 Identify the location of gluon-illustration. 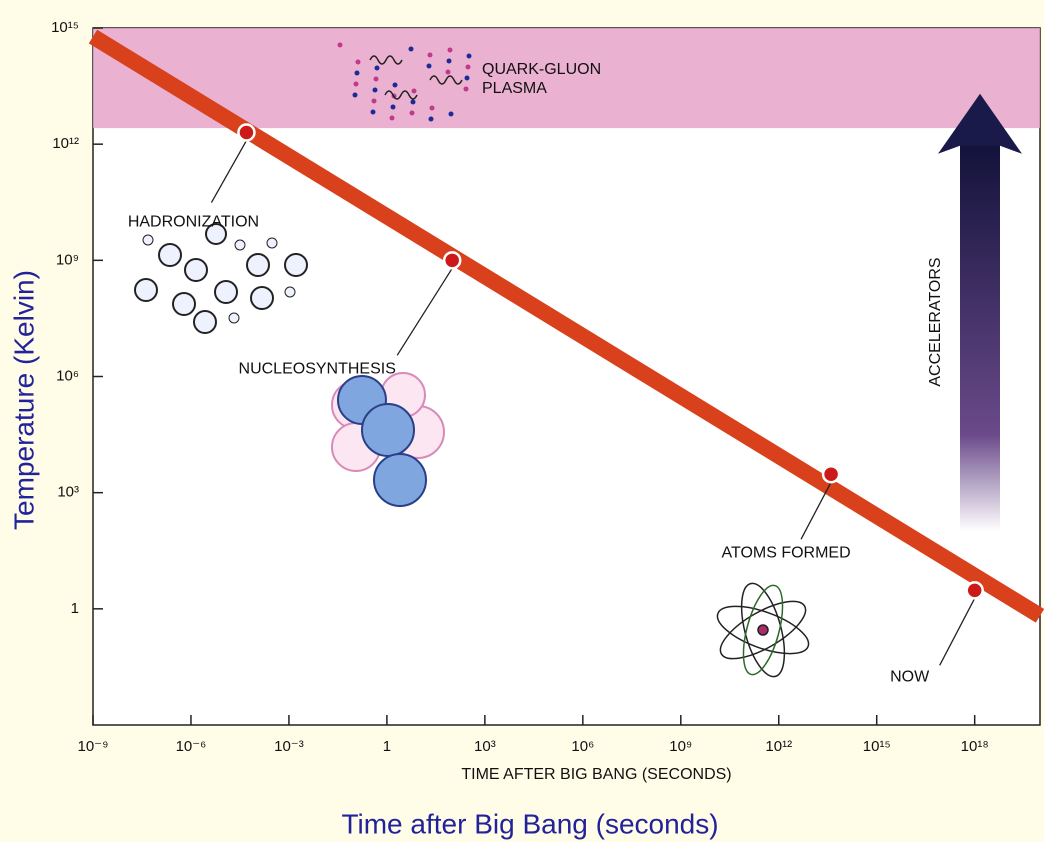
(404, 82).